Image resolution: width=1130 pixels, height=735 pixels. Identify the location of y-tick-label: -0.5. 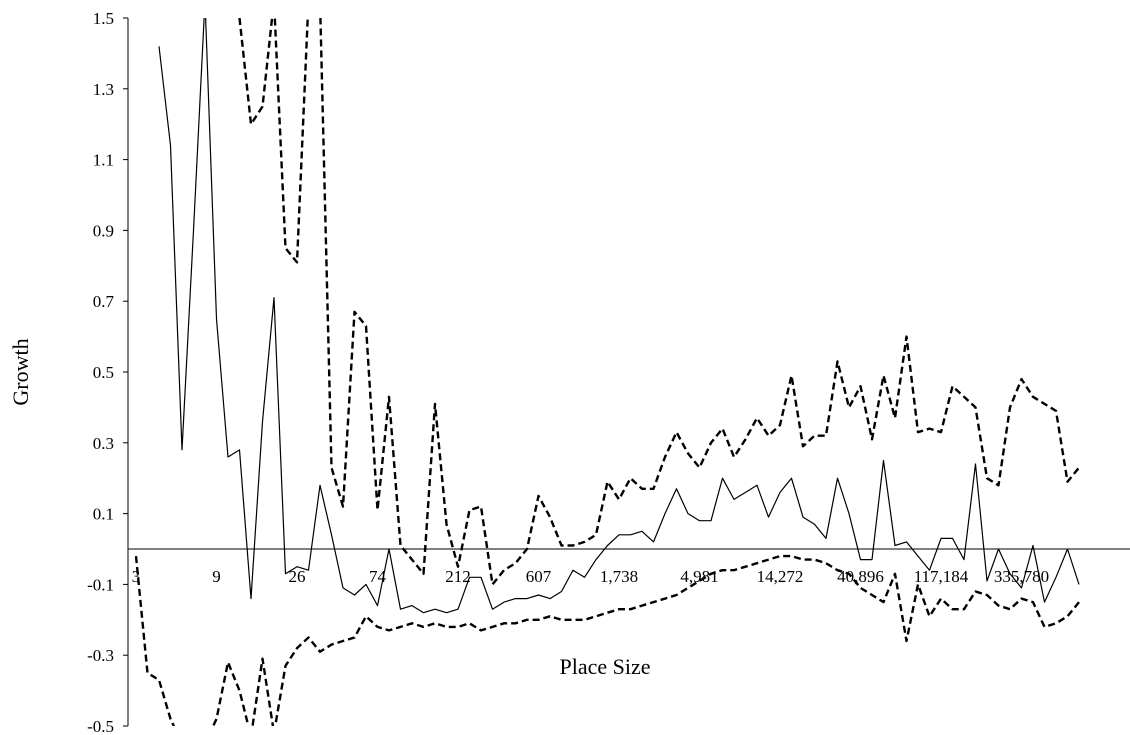
(100, 726).